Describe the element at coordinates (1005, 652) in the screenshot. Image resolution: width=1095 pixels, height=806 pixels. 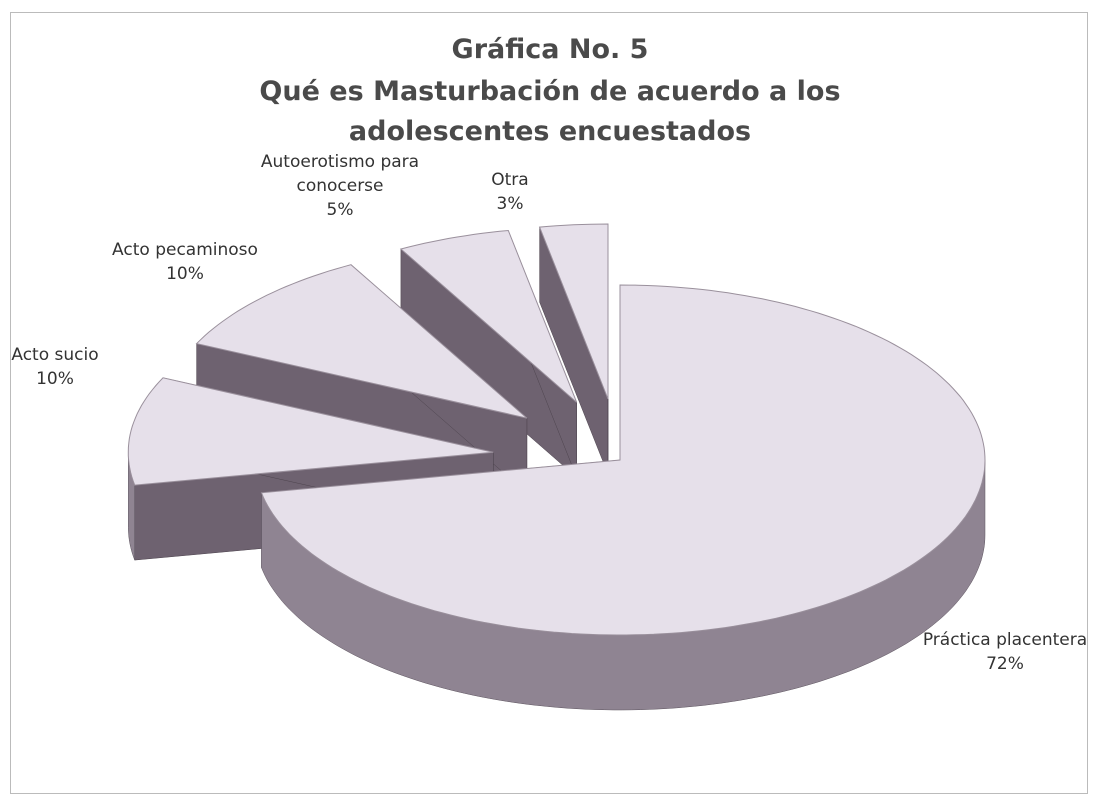
I see `slice-label: Práctica placentera 72%` at that location.